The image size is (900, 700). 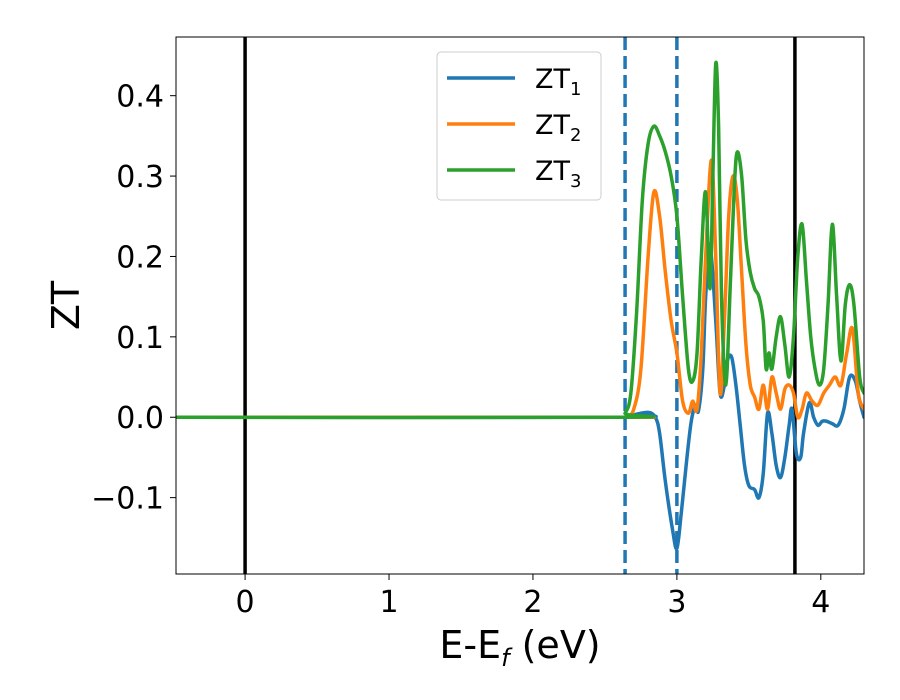 I want to click on y-axis-ticks: −0.1 0.0 0.1 0.2 0.3 0.4, so click(x=133, y=298).